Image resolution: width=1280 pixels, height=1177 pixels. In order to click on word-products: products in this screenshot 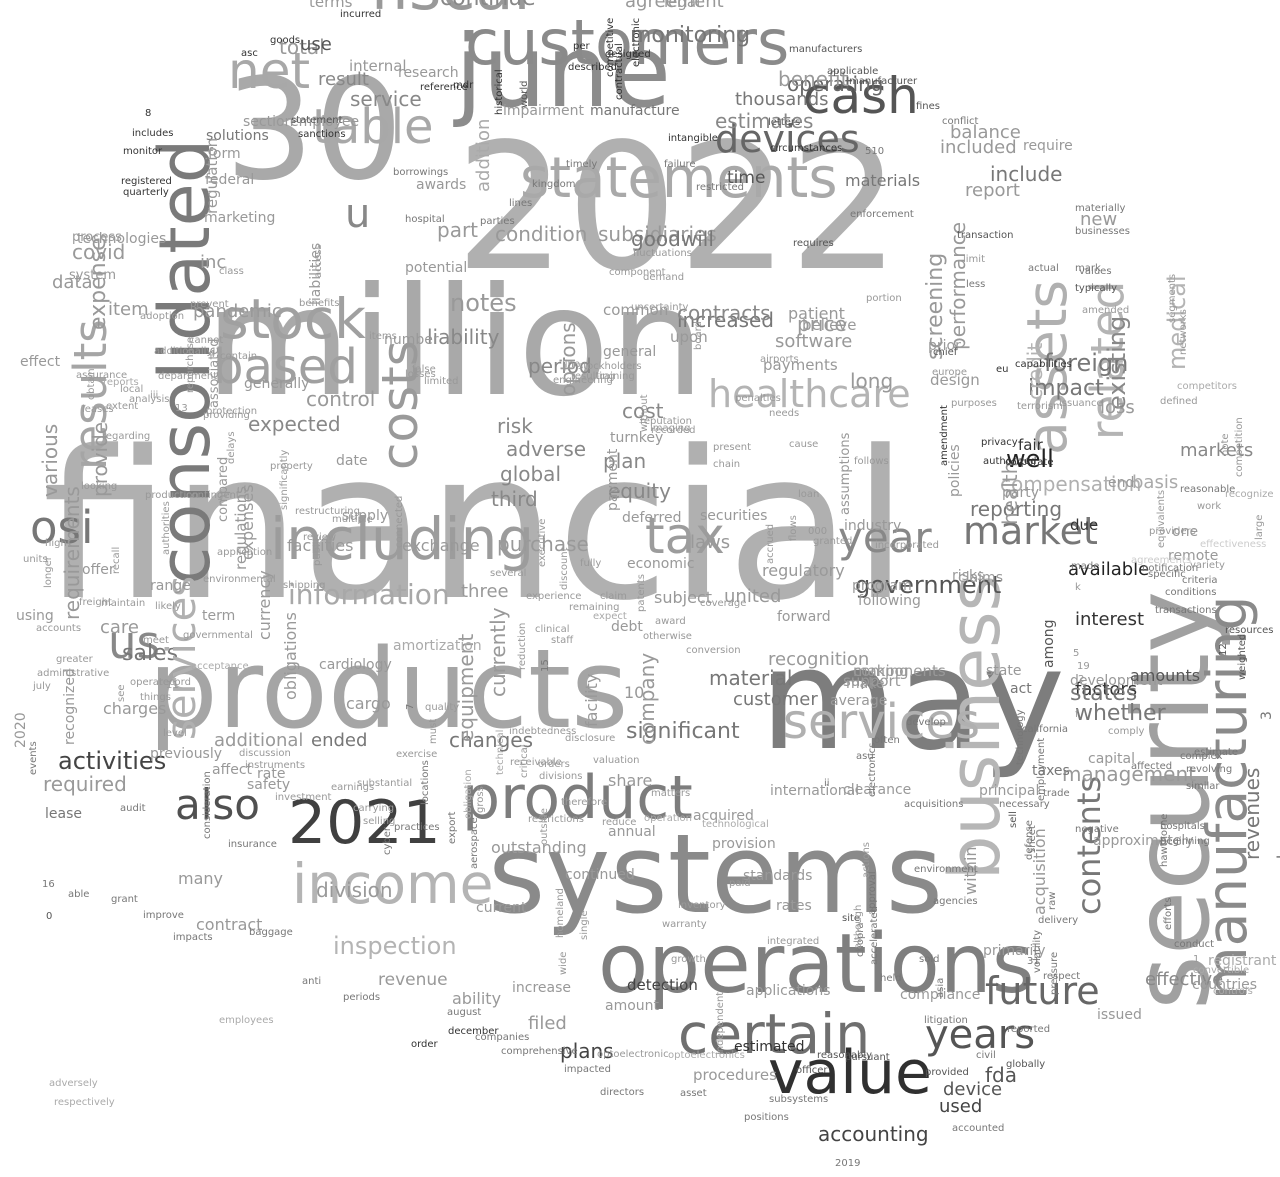, I will do `click(388, 689)`.